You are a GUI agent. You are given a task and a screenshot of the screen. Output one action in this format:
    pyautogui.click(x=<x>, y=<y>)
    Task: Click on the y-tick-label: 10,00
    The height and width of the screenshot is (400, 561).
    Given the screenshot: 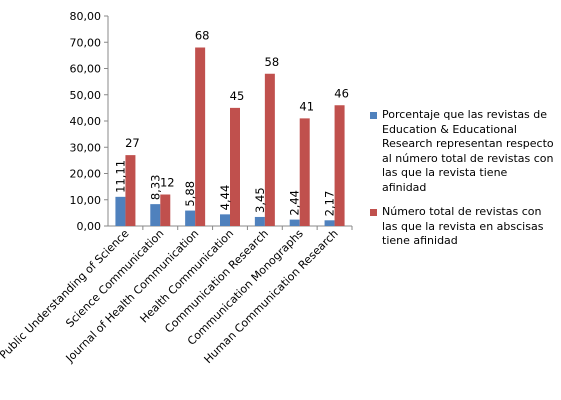 What is the action you would take?
    pyautogui.click(x=86, y=200)
    